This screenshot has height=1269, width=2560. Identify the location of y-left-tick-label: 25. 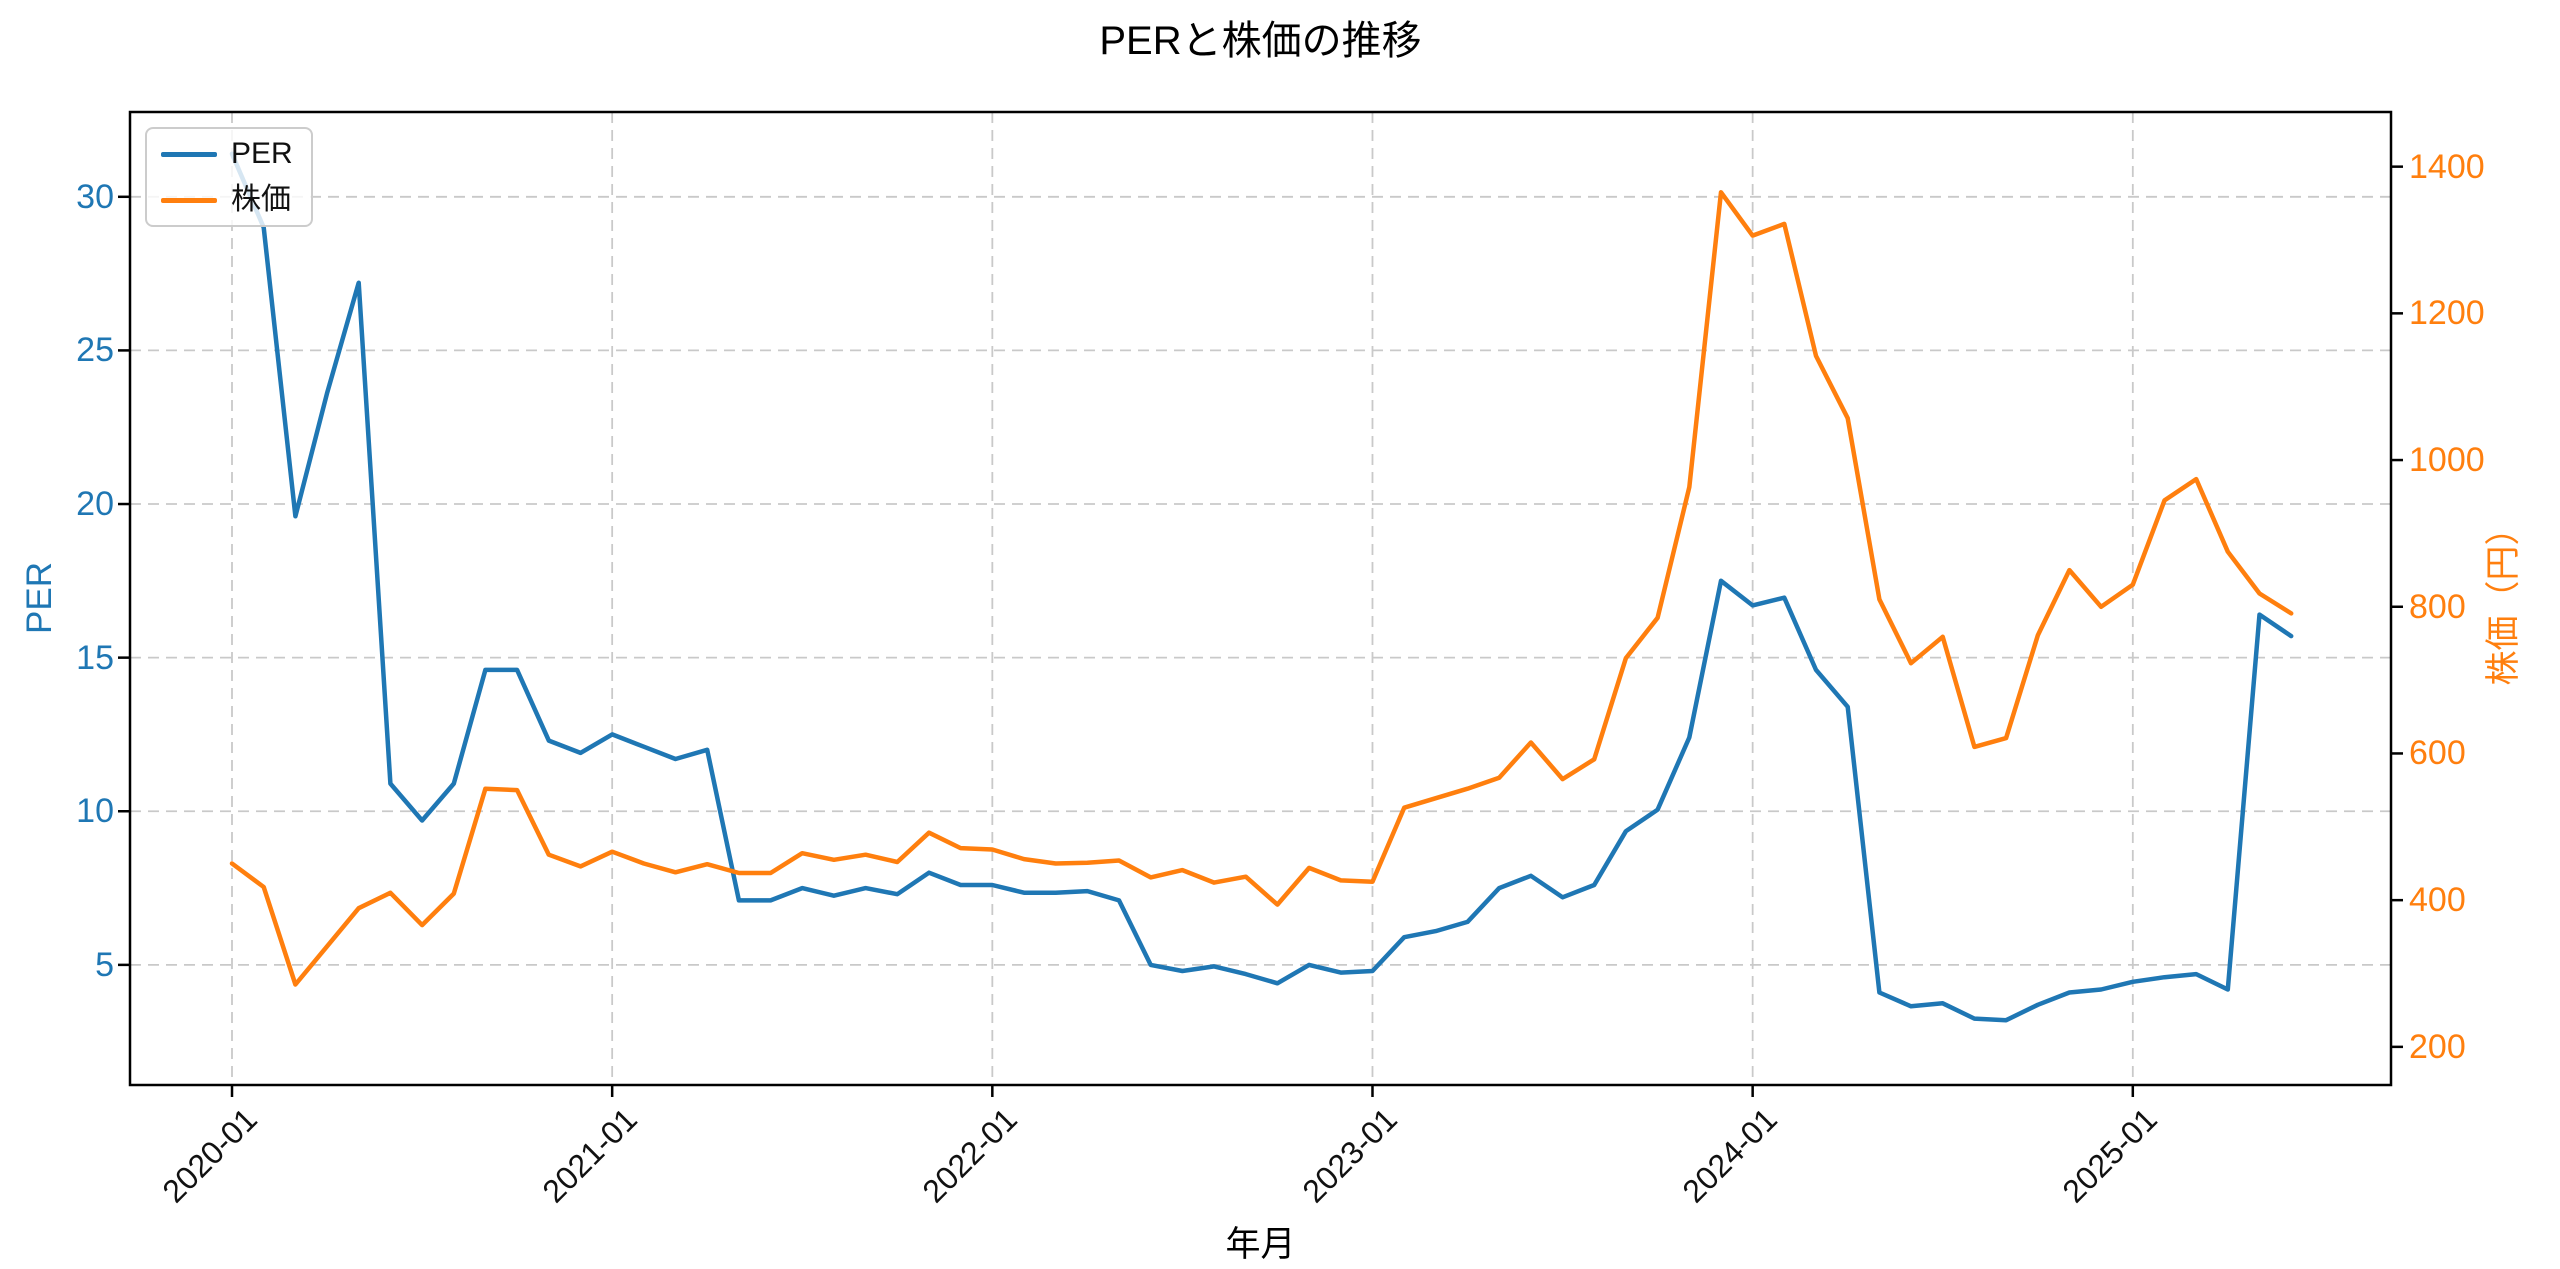
(95, 350).